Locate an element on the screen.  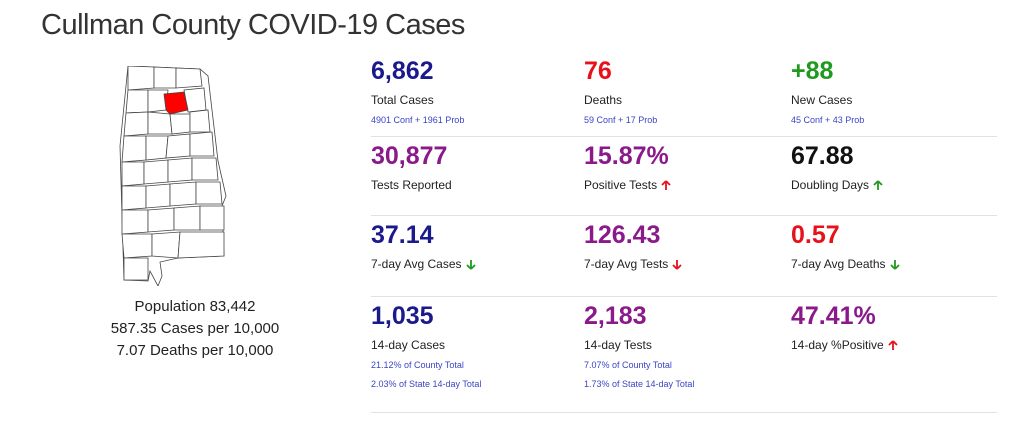
tests-14-note1: 7.07% of County Total is located at coordinates (628, 365).